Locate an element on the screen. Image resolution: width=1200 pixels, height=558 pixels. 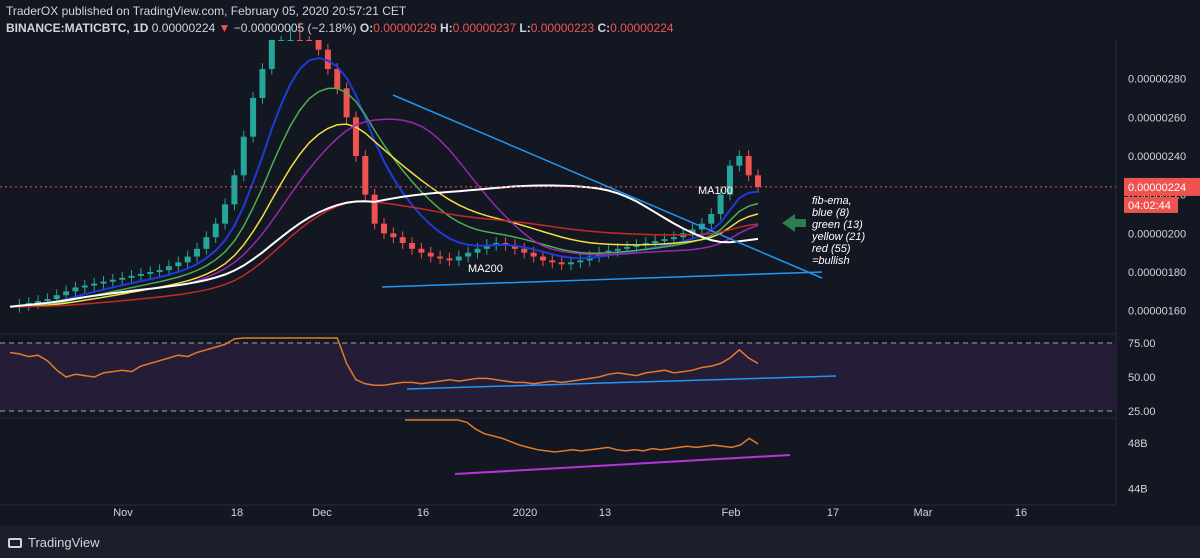
rsi-tick-label: 25.00 is located at coordinates (1142, 412).